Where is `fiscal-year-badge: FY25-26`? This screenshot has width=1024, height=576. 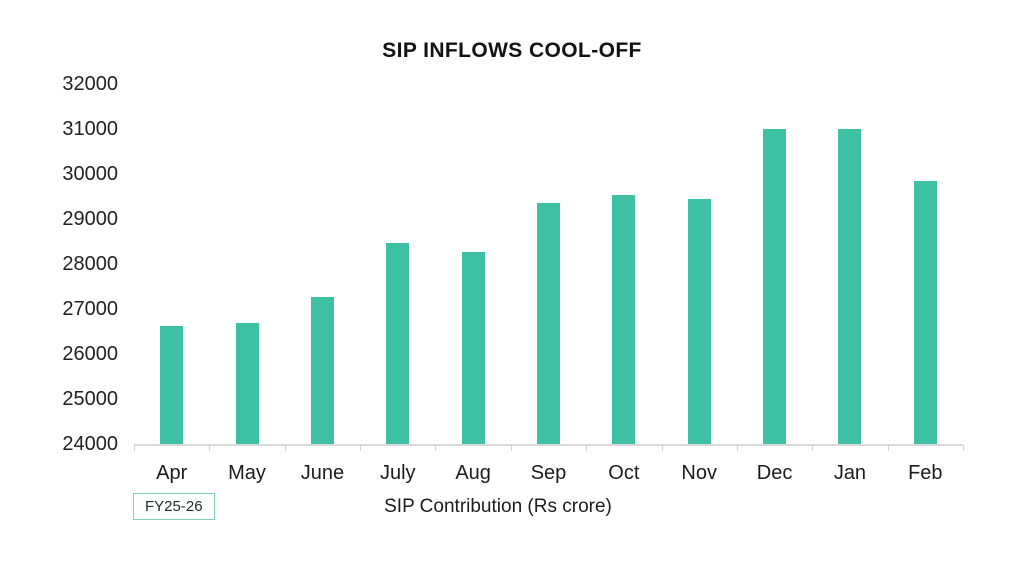 fiscal-year-badge: FY25-26 is located at coordinates (174, 506).